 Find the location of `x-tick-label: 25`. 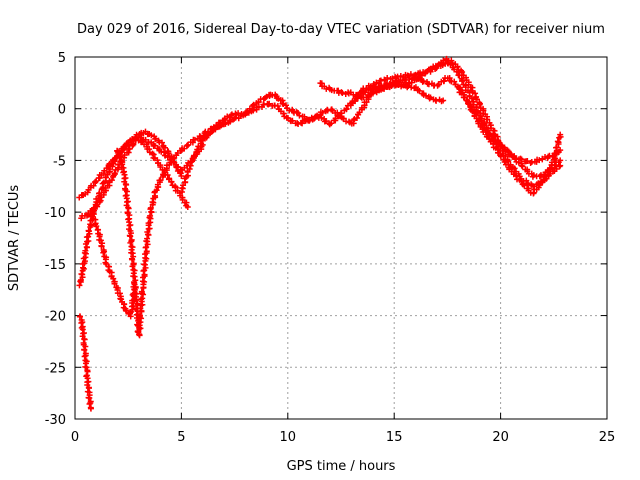

x-tick-label: 25 is located at coordinates (607, 437).